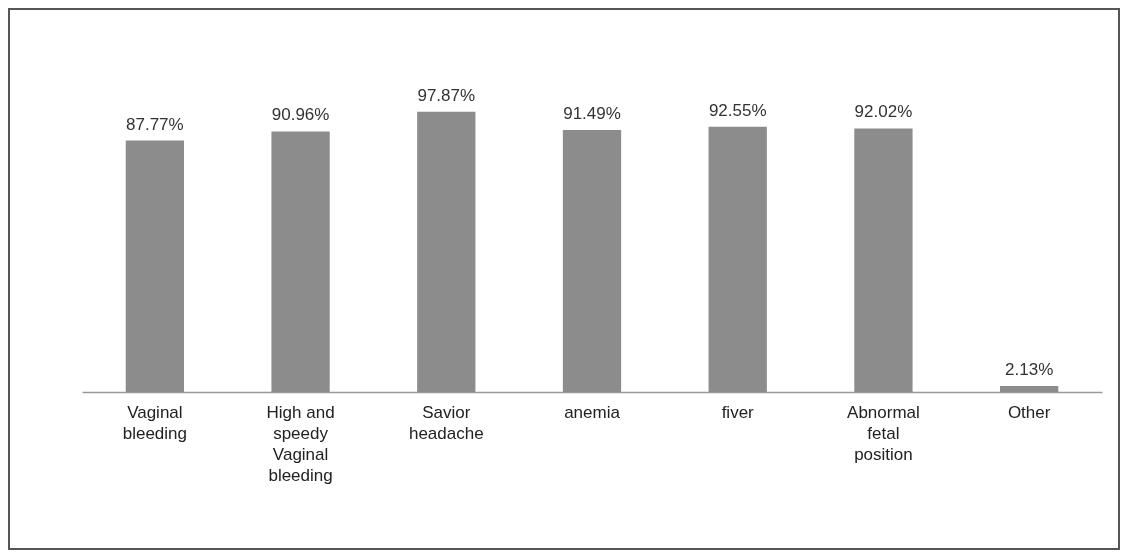 Image resolution: width=1128 pixels, height=560 pixels. Describe the element at coordinates (1029, 412) in the screenshot. I see `x-tick-label: Other` at that location.